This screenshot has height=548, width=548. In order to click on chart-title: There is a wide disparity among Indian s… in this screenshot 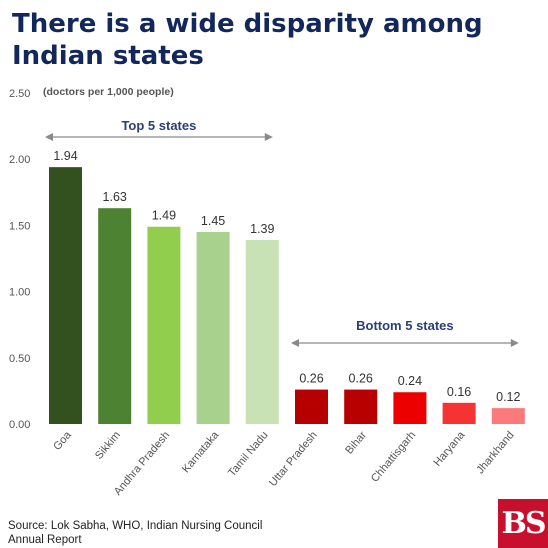, I will do `click(247, 40)`.